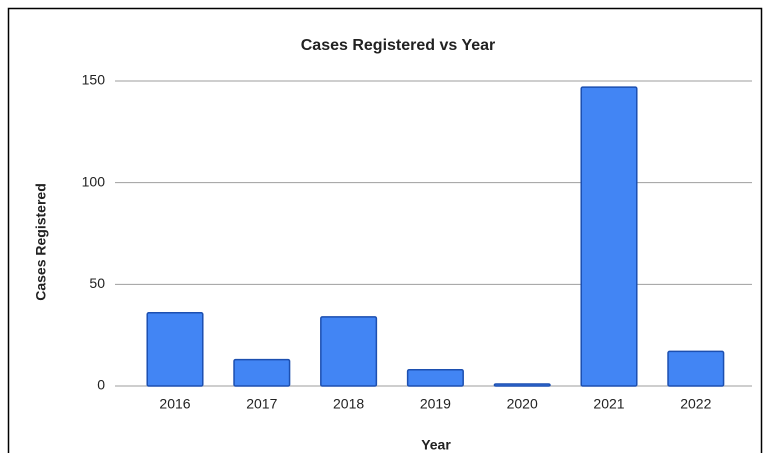 Image resolution: width=764 pixels, height=453 pixels. I want to click on x-tick-label: 2021, so click(608, 404).